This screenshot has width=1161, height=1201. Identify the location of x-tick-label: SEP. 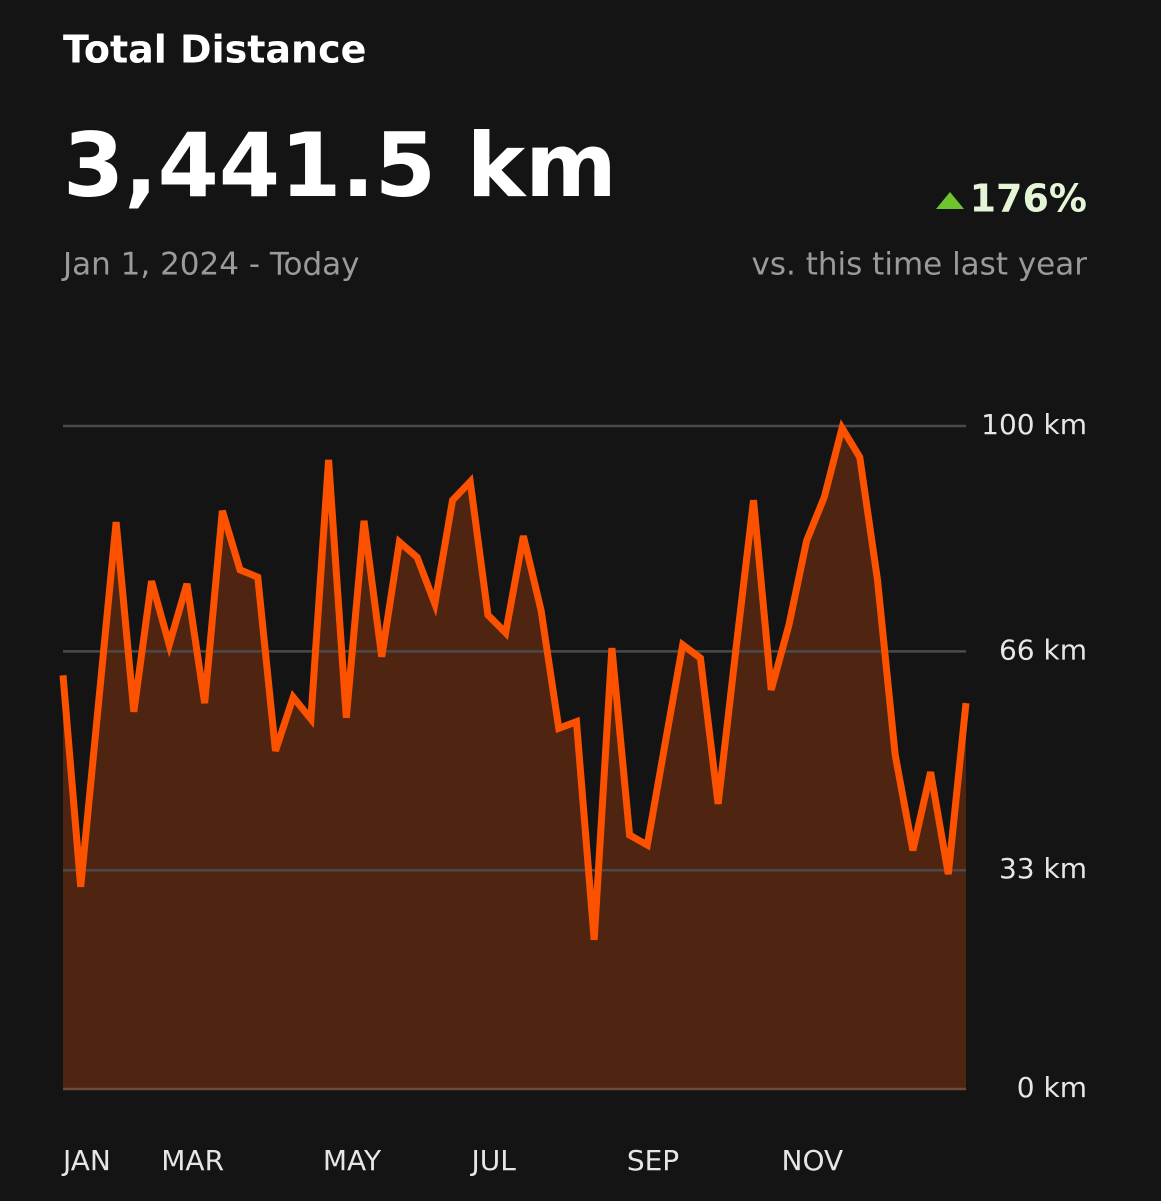
(653, 1160).